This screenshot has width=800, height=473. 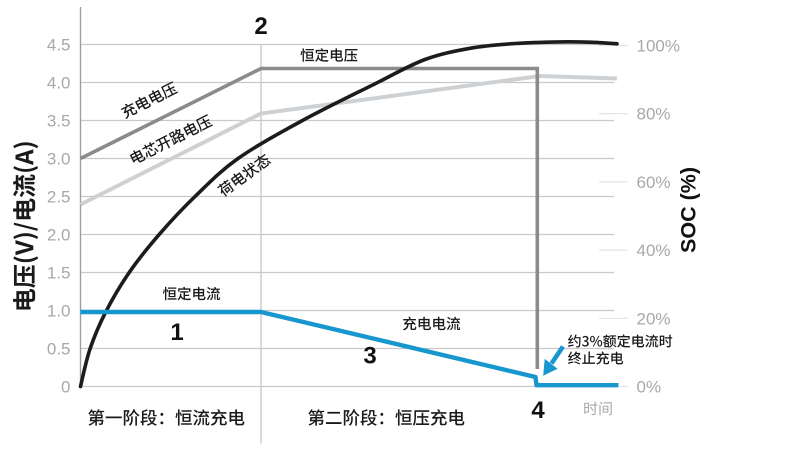 I want to click on svg-text: 3.5, so click(x=59, y=121).